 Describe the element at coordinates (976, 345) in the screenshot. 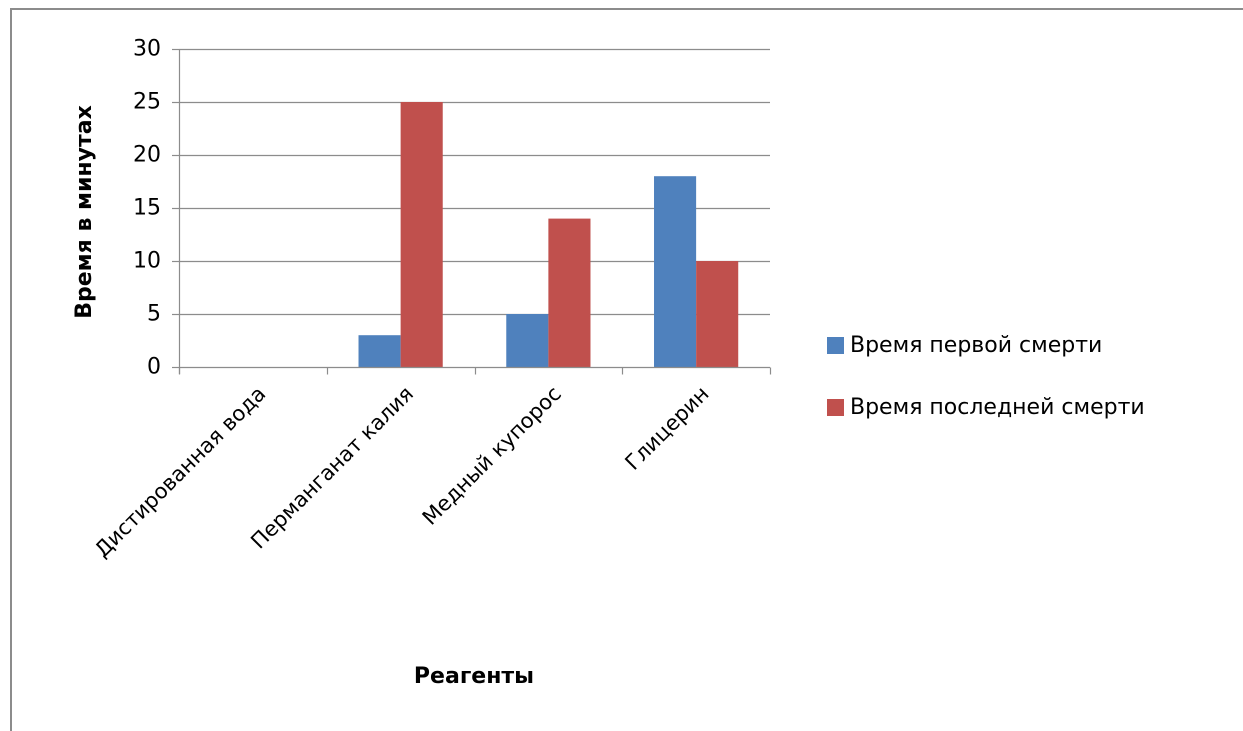

I see `legend-label: Время первой смерти` at that location.